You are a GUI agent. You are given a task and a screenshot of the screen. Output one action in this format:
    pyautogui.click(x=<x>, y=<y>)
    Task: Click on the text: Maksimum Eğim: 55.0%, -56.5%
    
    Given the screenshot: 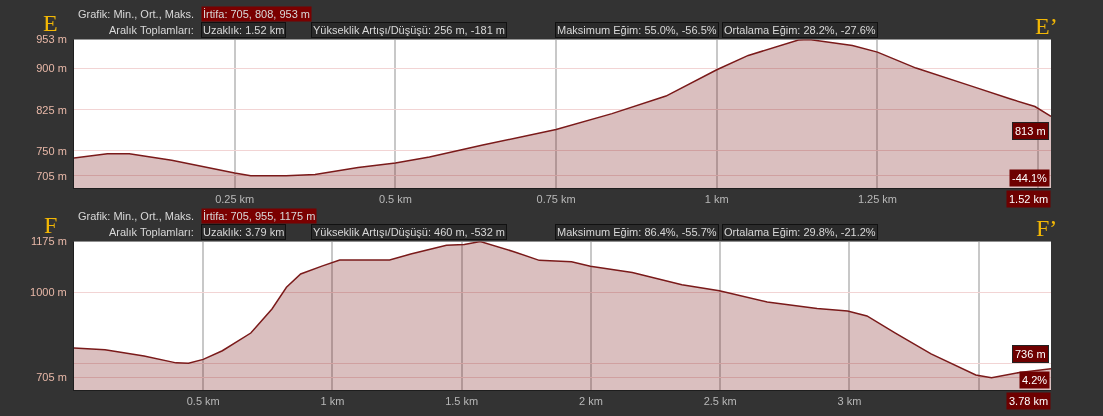 What is the action you would take?
    pyautogui.click(x=637, y=30)
    